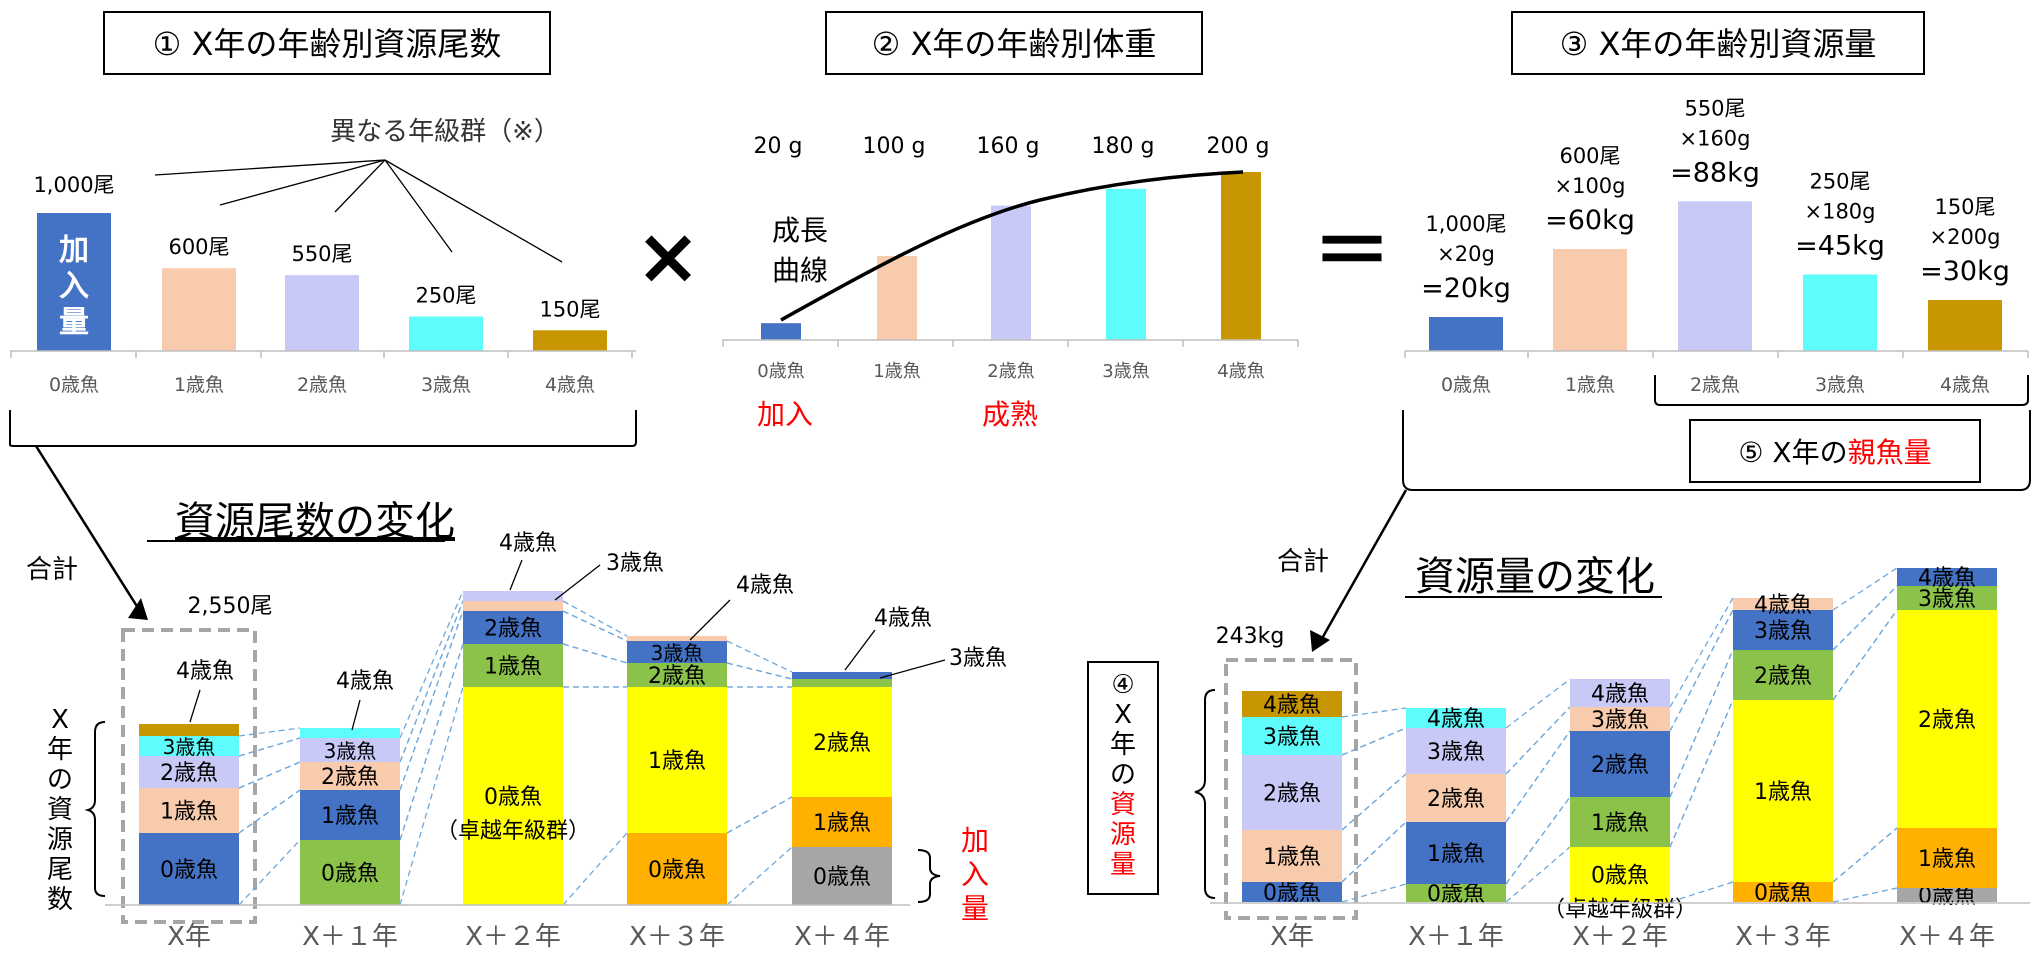  I want to click on biomass-year-2: X＋２年, so click(1620, 937).